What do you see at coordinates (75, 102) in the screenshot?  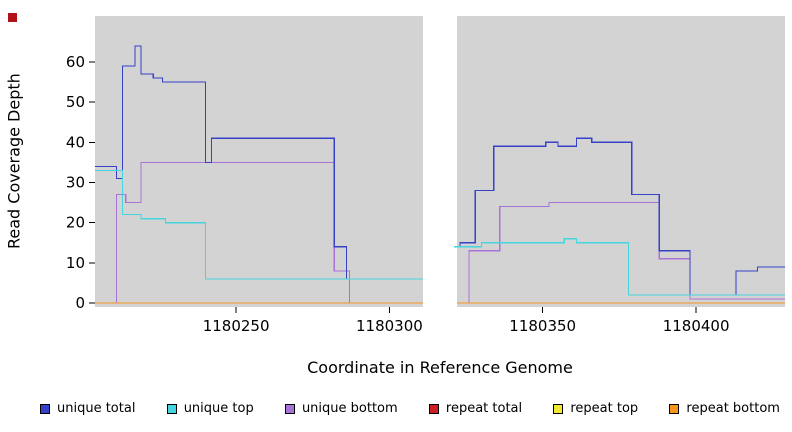 I see `y-tick-label: 50` at bounding box center [75, 102].